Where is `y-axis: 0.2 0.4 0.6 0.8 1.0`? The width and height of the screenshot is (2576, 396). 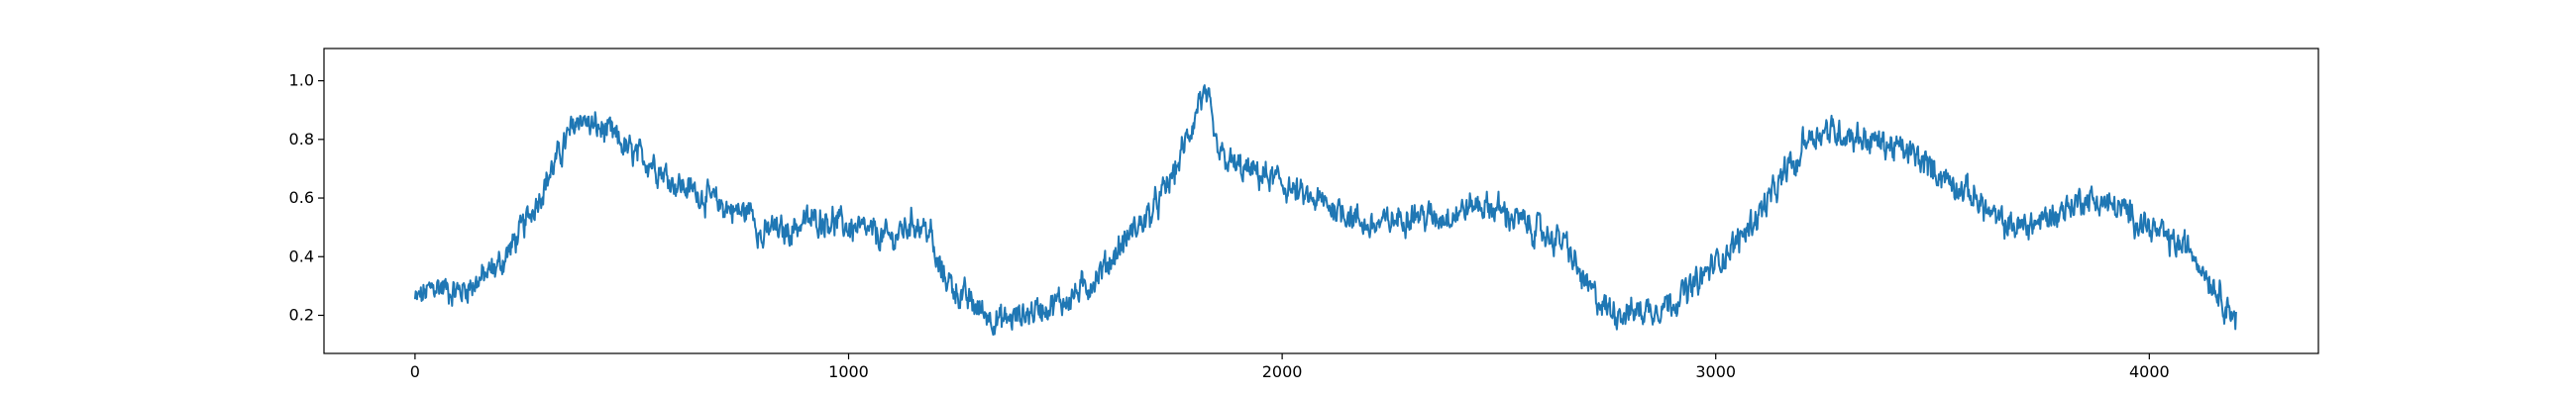
y-axis: 0.2 0.4 0.6 0.8 1.0 is located at coordinates (307, 198).